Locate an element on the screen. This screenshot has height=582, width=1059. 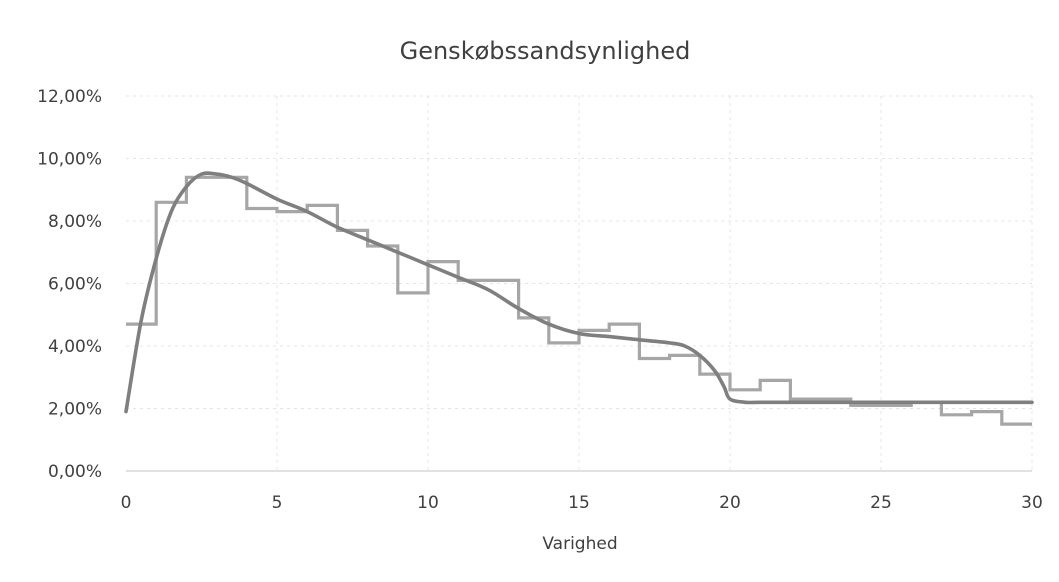
y-tick-label: 12,00% is located at coordinates (69, 97).